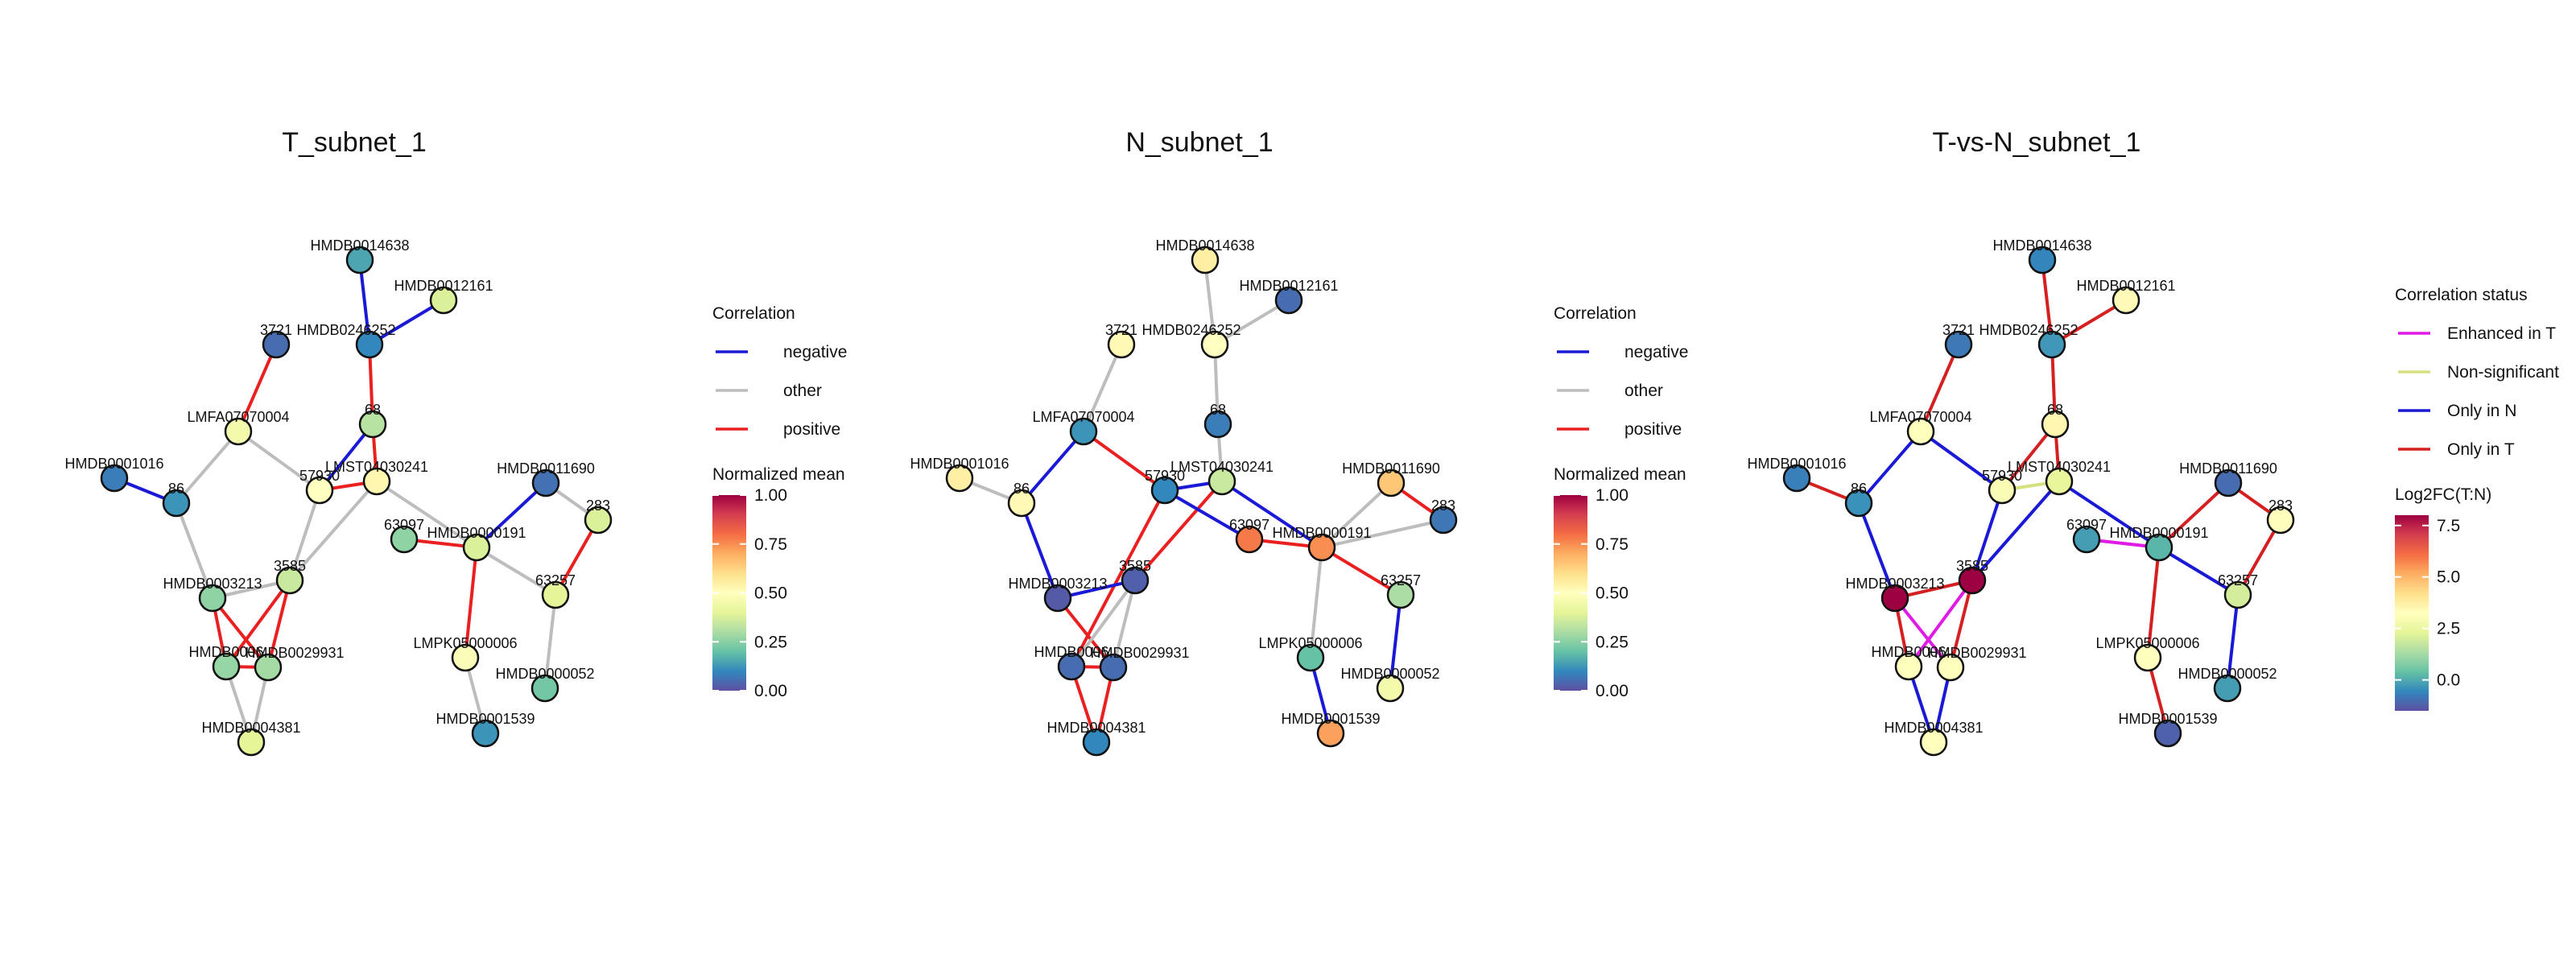  Describe the element at coordinates (1140, 663) in the screenshot. I see `node-hmdb0029931: HMDB0029931` at that location.